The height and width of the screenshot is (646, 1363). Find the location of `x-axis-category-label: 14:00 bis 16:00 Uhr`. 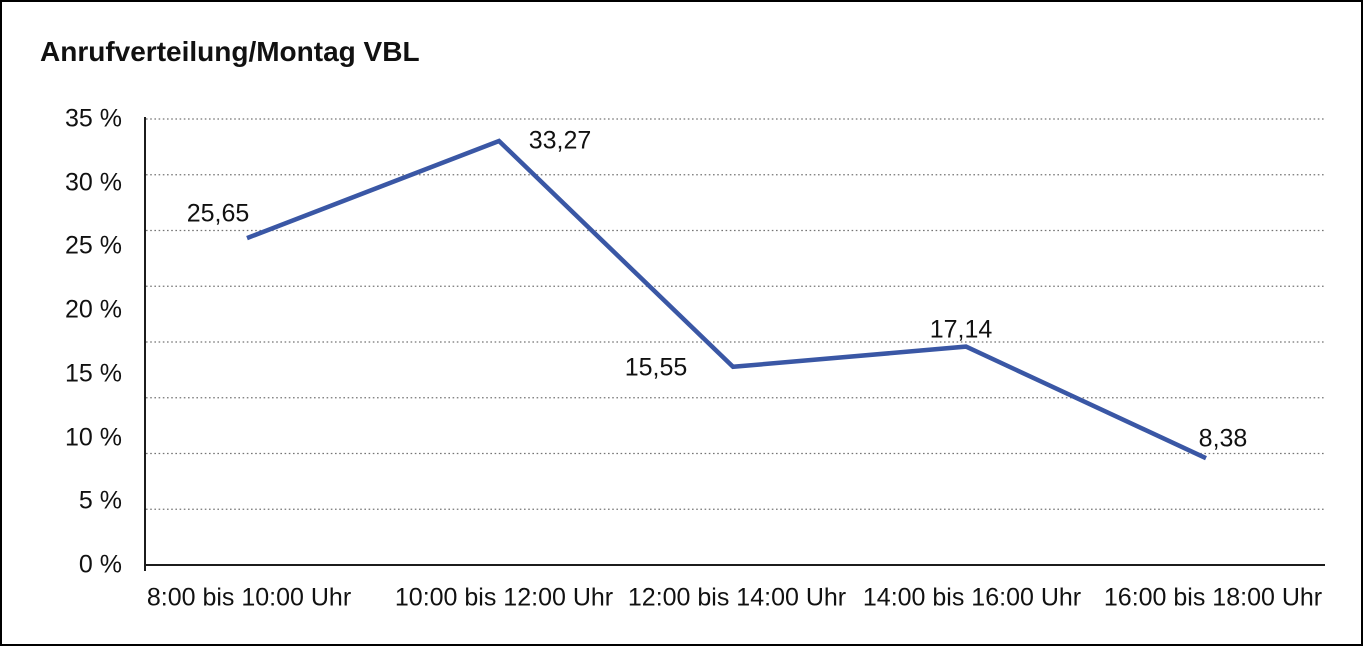

x-axis-category-label: 14:00 bis 16:00 Uhr is located at coordinates (972, 597).